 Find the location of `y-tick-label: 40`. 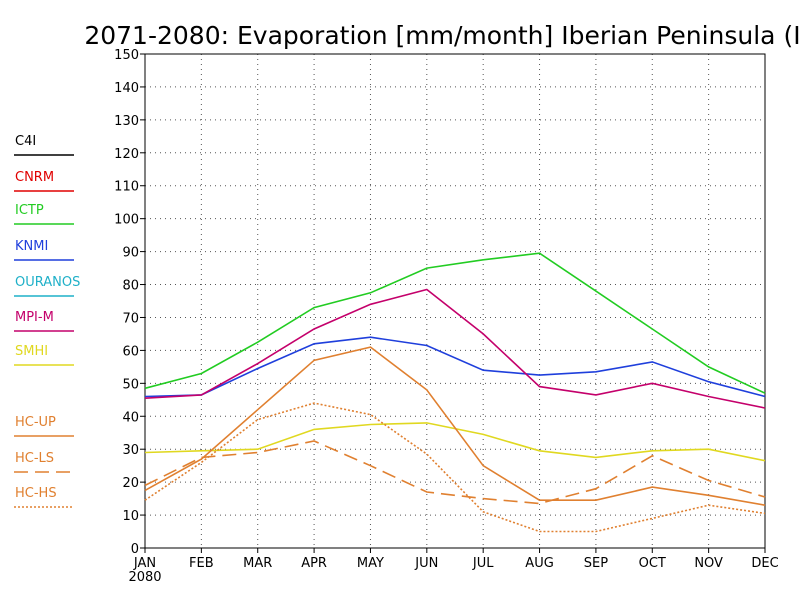

y-tick-label: 40 is located at coordinates (130, 417).